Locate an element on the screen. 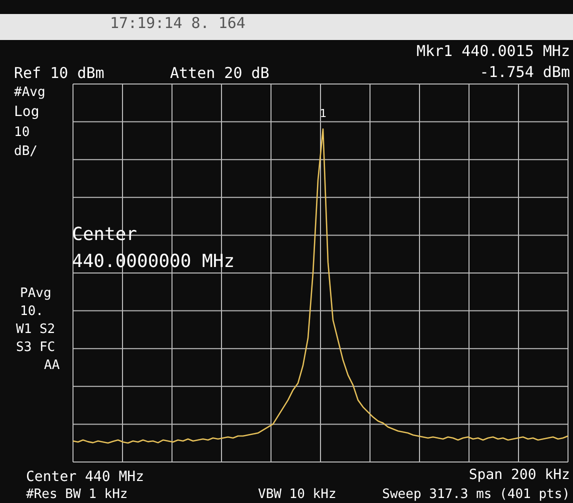 Image resolution: width=573 pixels, height=503 pixels. text: S3 FC is located at coordinates (36, 347).